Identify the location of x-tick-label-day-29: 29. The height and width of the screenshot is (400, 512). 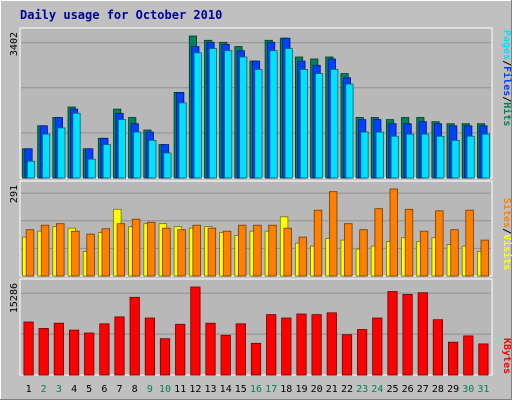
(453, 389).